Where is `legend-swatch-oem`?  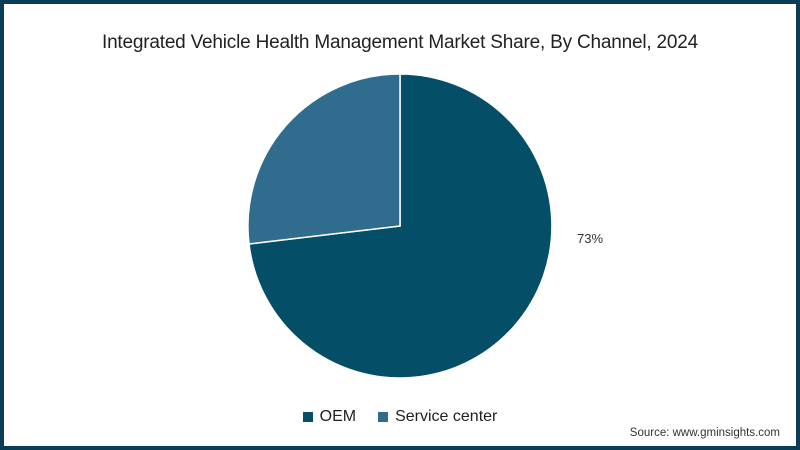 legend-swatch-oem is located at coordinates (307, 417).